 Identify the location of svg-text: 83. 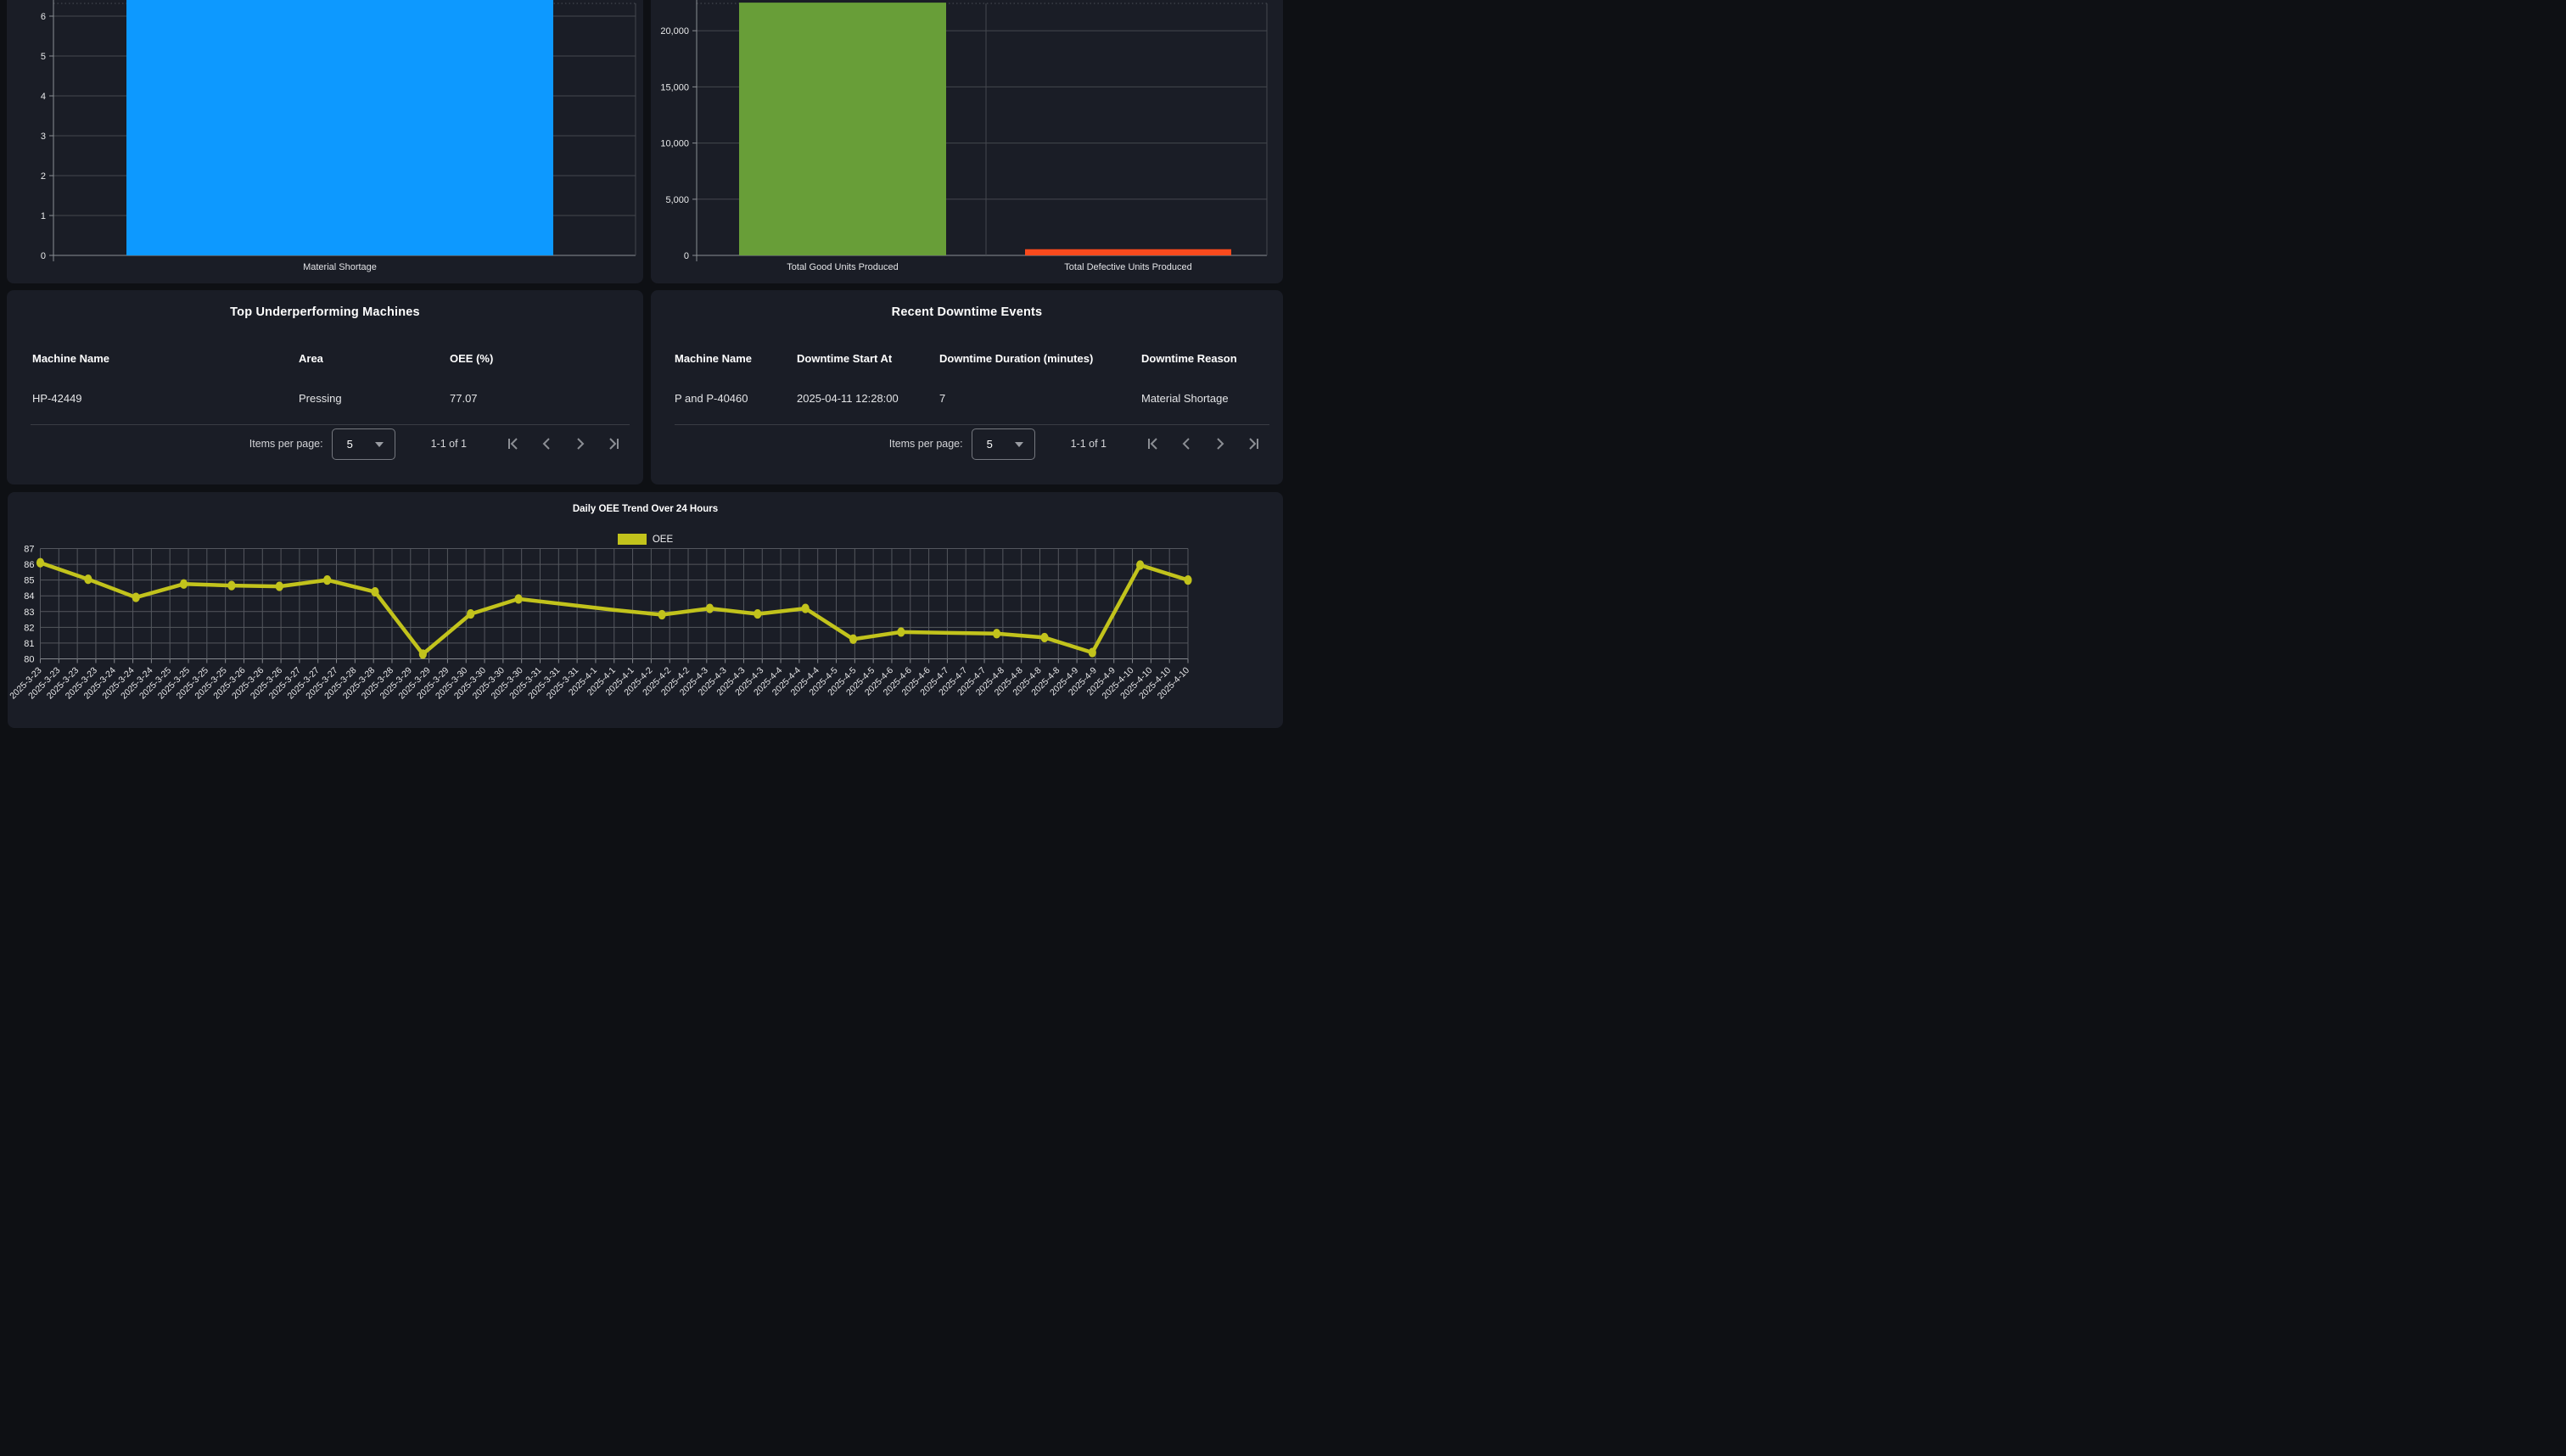
(29, 613).